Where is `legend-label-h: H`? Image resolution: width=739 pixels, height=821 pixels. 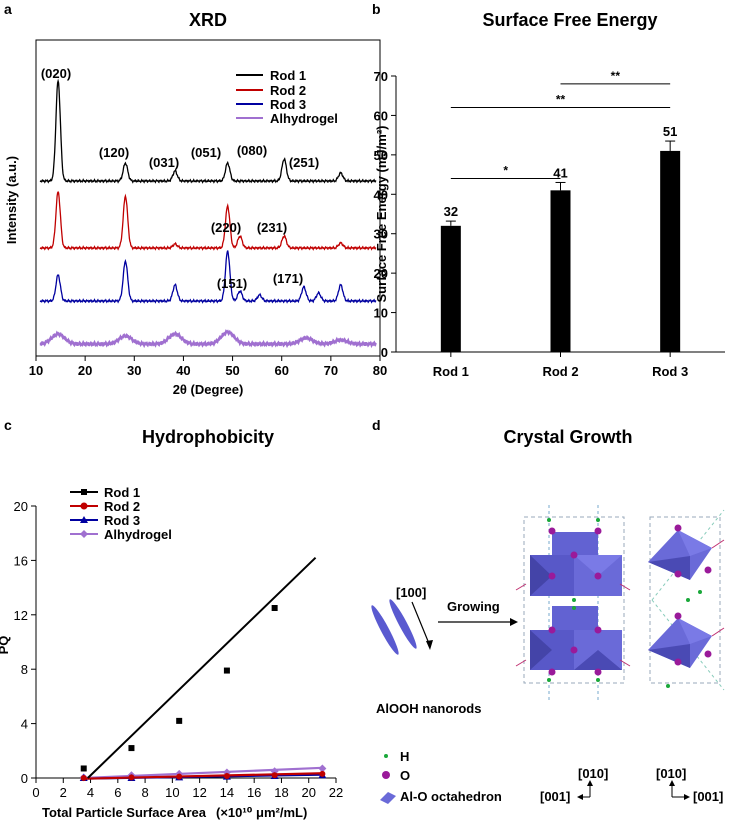
legend-label-h: H is located at coordinates (404, 756).